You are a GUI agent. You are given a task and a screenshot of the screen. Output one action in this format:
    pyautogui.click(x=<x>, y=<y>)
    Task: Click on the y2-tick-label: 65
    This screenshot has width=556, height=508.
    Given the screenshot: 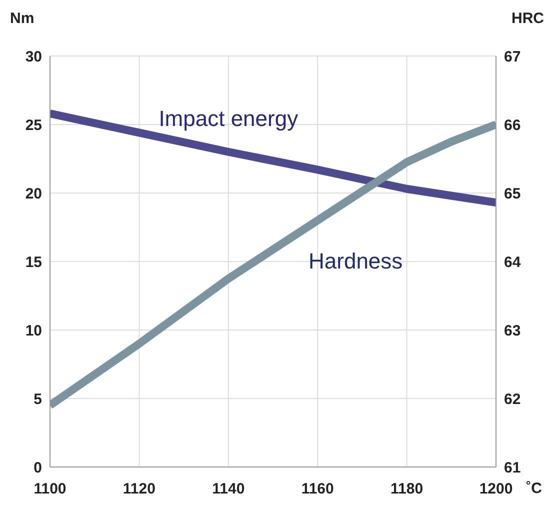 What is the action you would take?
    pyautogui.click(x=512, y=193)
    